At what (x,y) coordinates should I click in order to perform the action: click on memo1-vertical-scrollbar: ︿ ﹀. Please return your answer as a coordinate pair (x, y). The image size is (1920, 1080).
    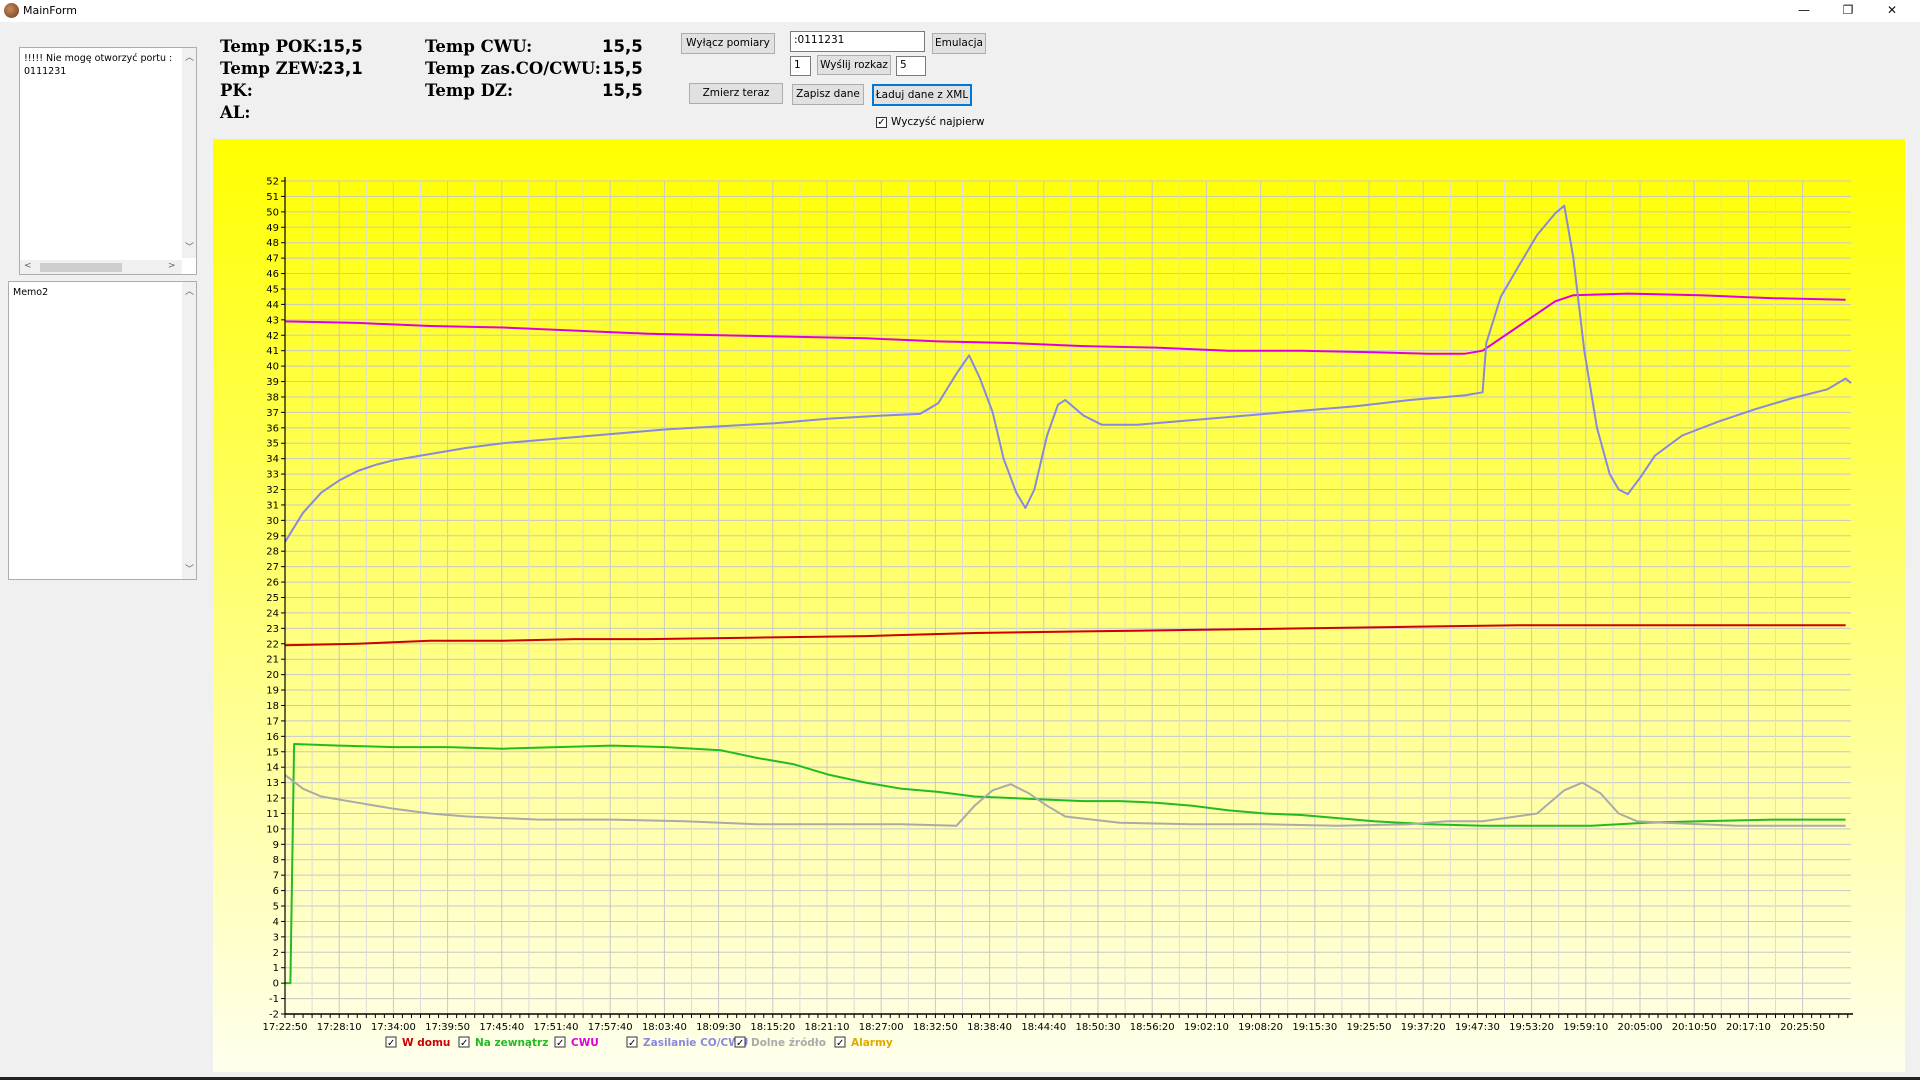
    Looking at the image, I should click on (189, 153).